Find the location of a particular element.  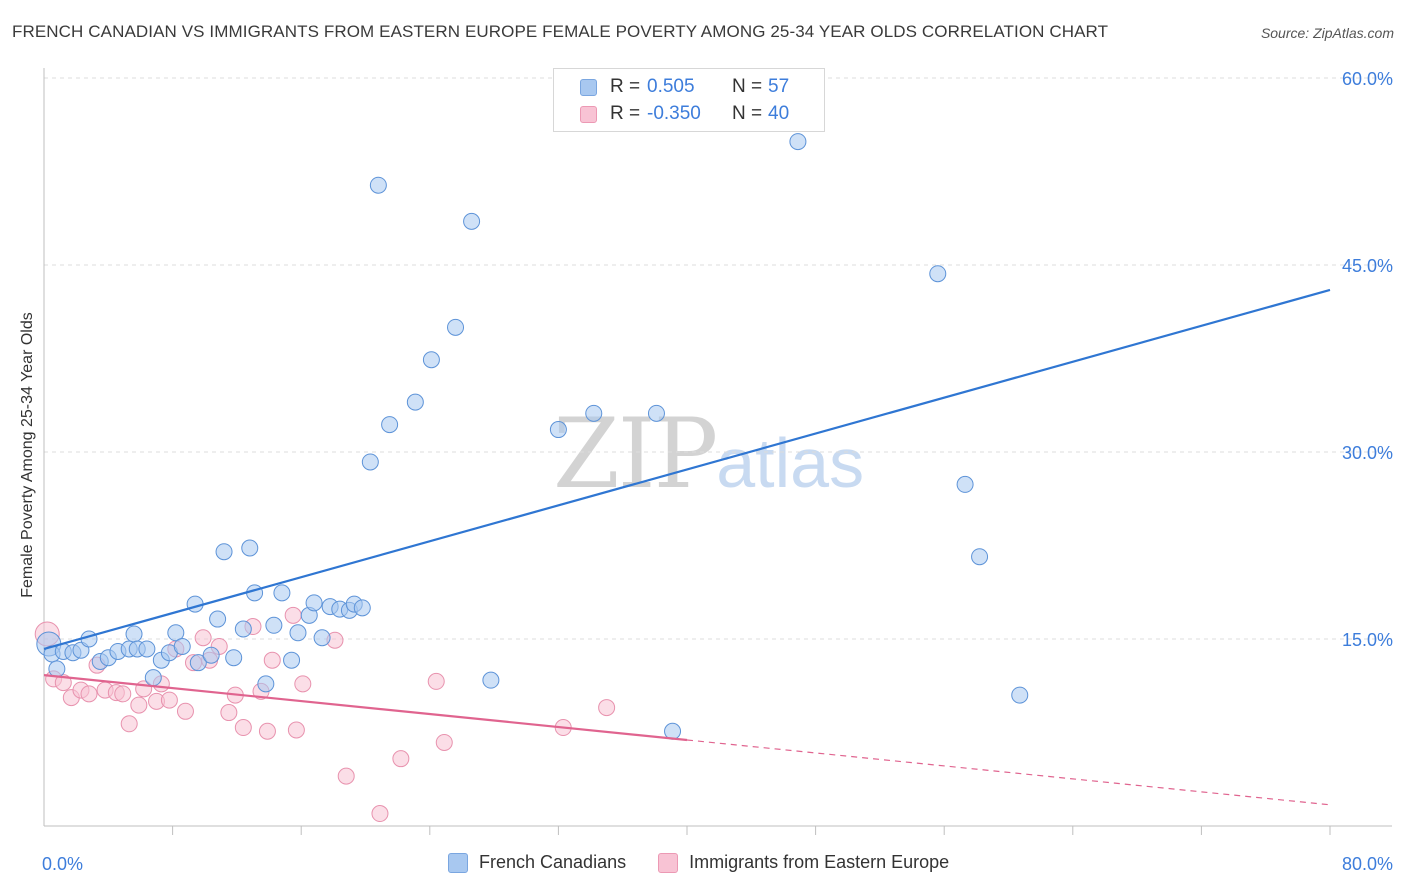

watermark: ZIPatlas is located at coordinates (708, 454).